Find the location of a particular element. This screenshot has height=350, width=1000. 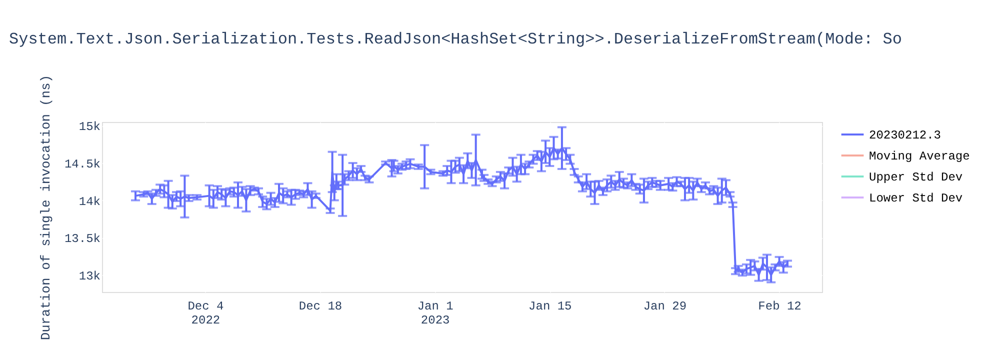

legend-label: Upper Std Dev is located at coordinates (916, 177).